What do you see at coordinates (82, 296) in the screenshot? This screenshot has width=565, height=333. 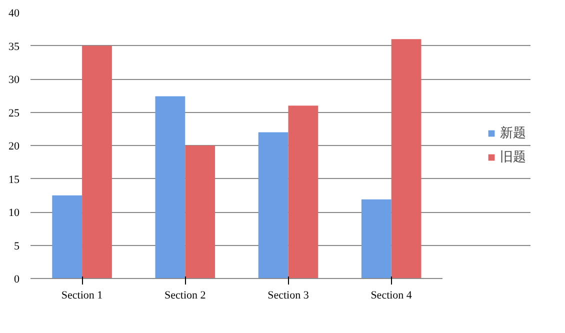 I see `x-tick-label: Section 1` at bounding box center [82, 296].